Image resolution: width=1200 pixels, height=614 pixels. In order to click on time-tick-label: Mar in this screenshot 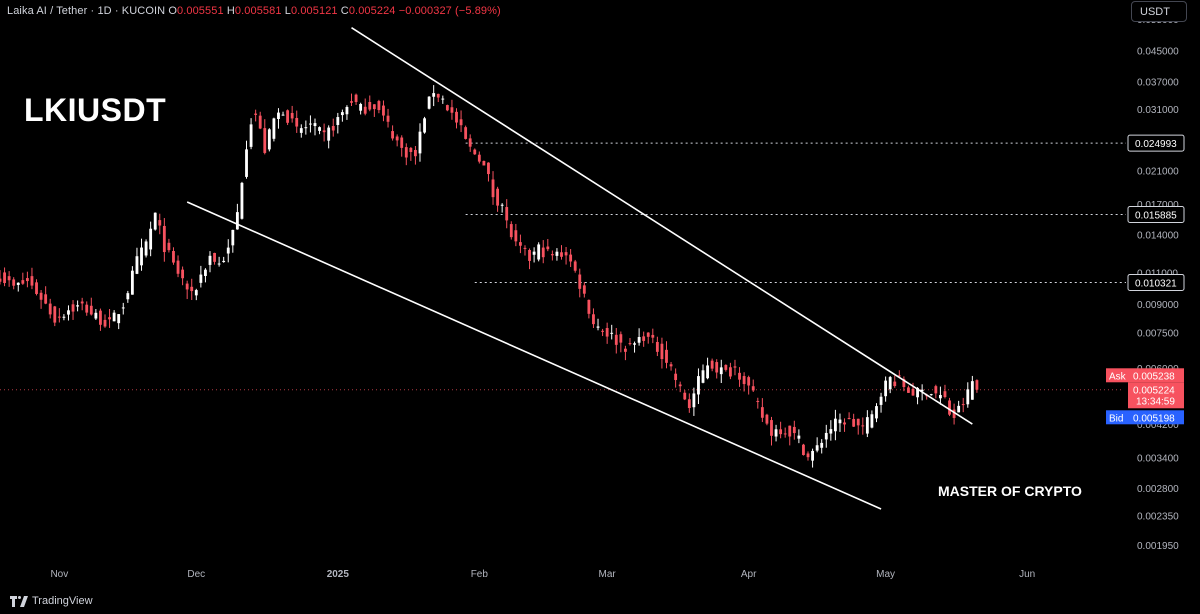, I will do `click(608, 574)`.